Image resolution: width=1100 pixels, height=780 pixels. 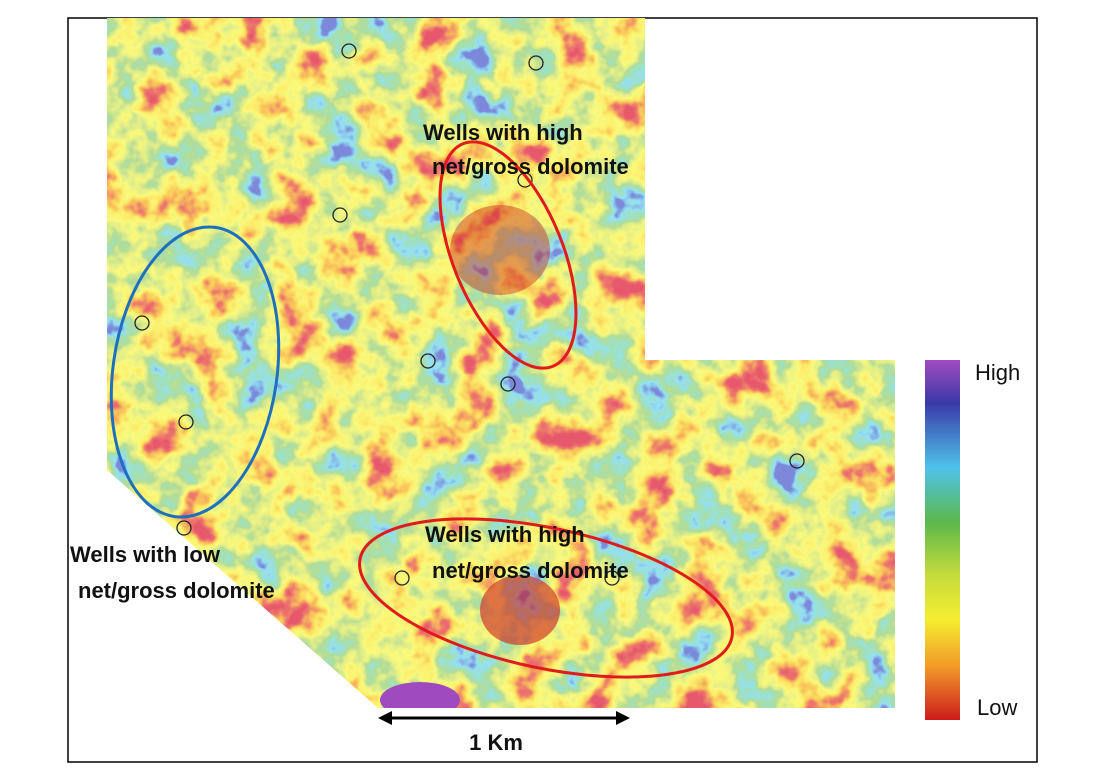 What do you see at coordinates (496, 742) in the screenshot?
I see `scale-label: 1 Km` at bounding box center [496, 742].